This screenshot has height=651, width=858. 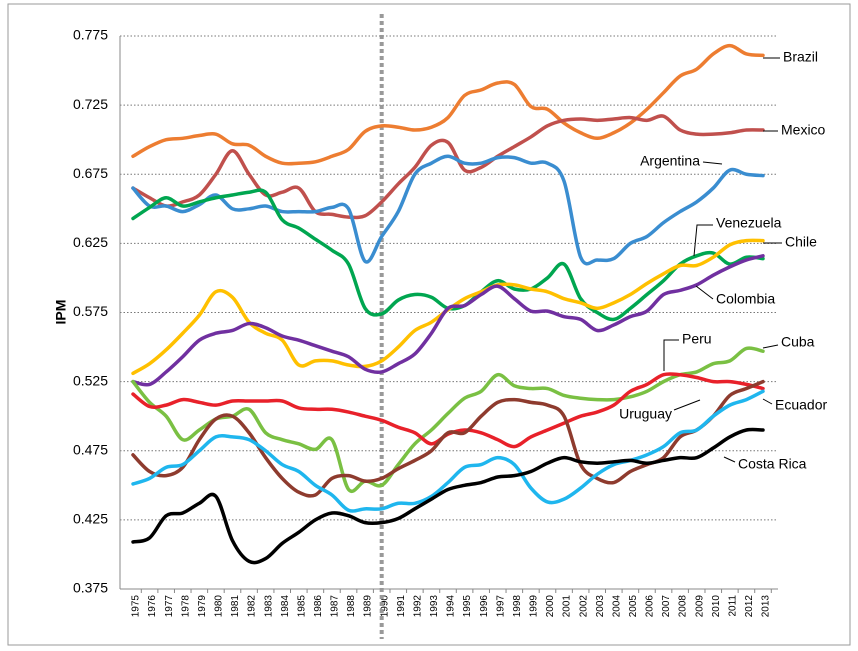 What do you see at coordinates (368, 606) in the screenshot?
I see `x-tick-label: 1989` at bounding box center [368, 606].